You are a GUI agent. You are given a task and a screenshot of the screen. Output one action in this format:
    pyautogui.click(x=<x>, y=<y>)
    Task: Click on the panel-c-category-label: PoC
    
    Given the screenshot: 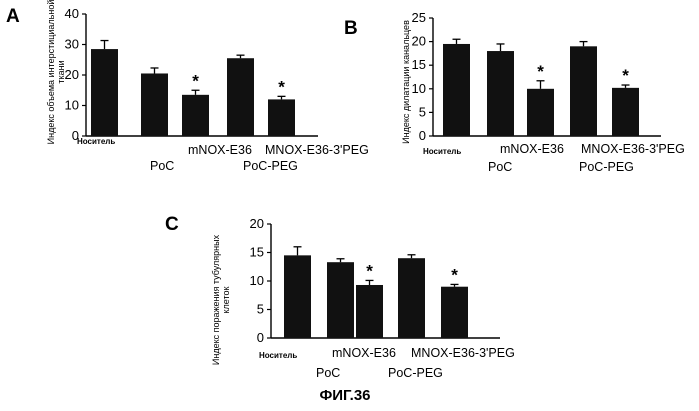 What is the action you would take?
    pyautogui.click(x=328, y=373)
    